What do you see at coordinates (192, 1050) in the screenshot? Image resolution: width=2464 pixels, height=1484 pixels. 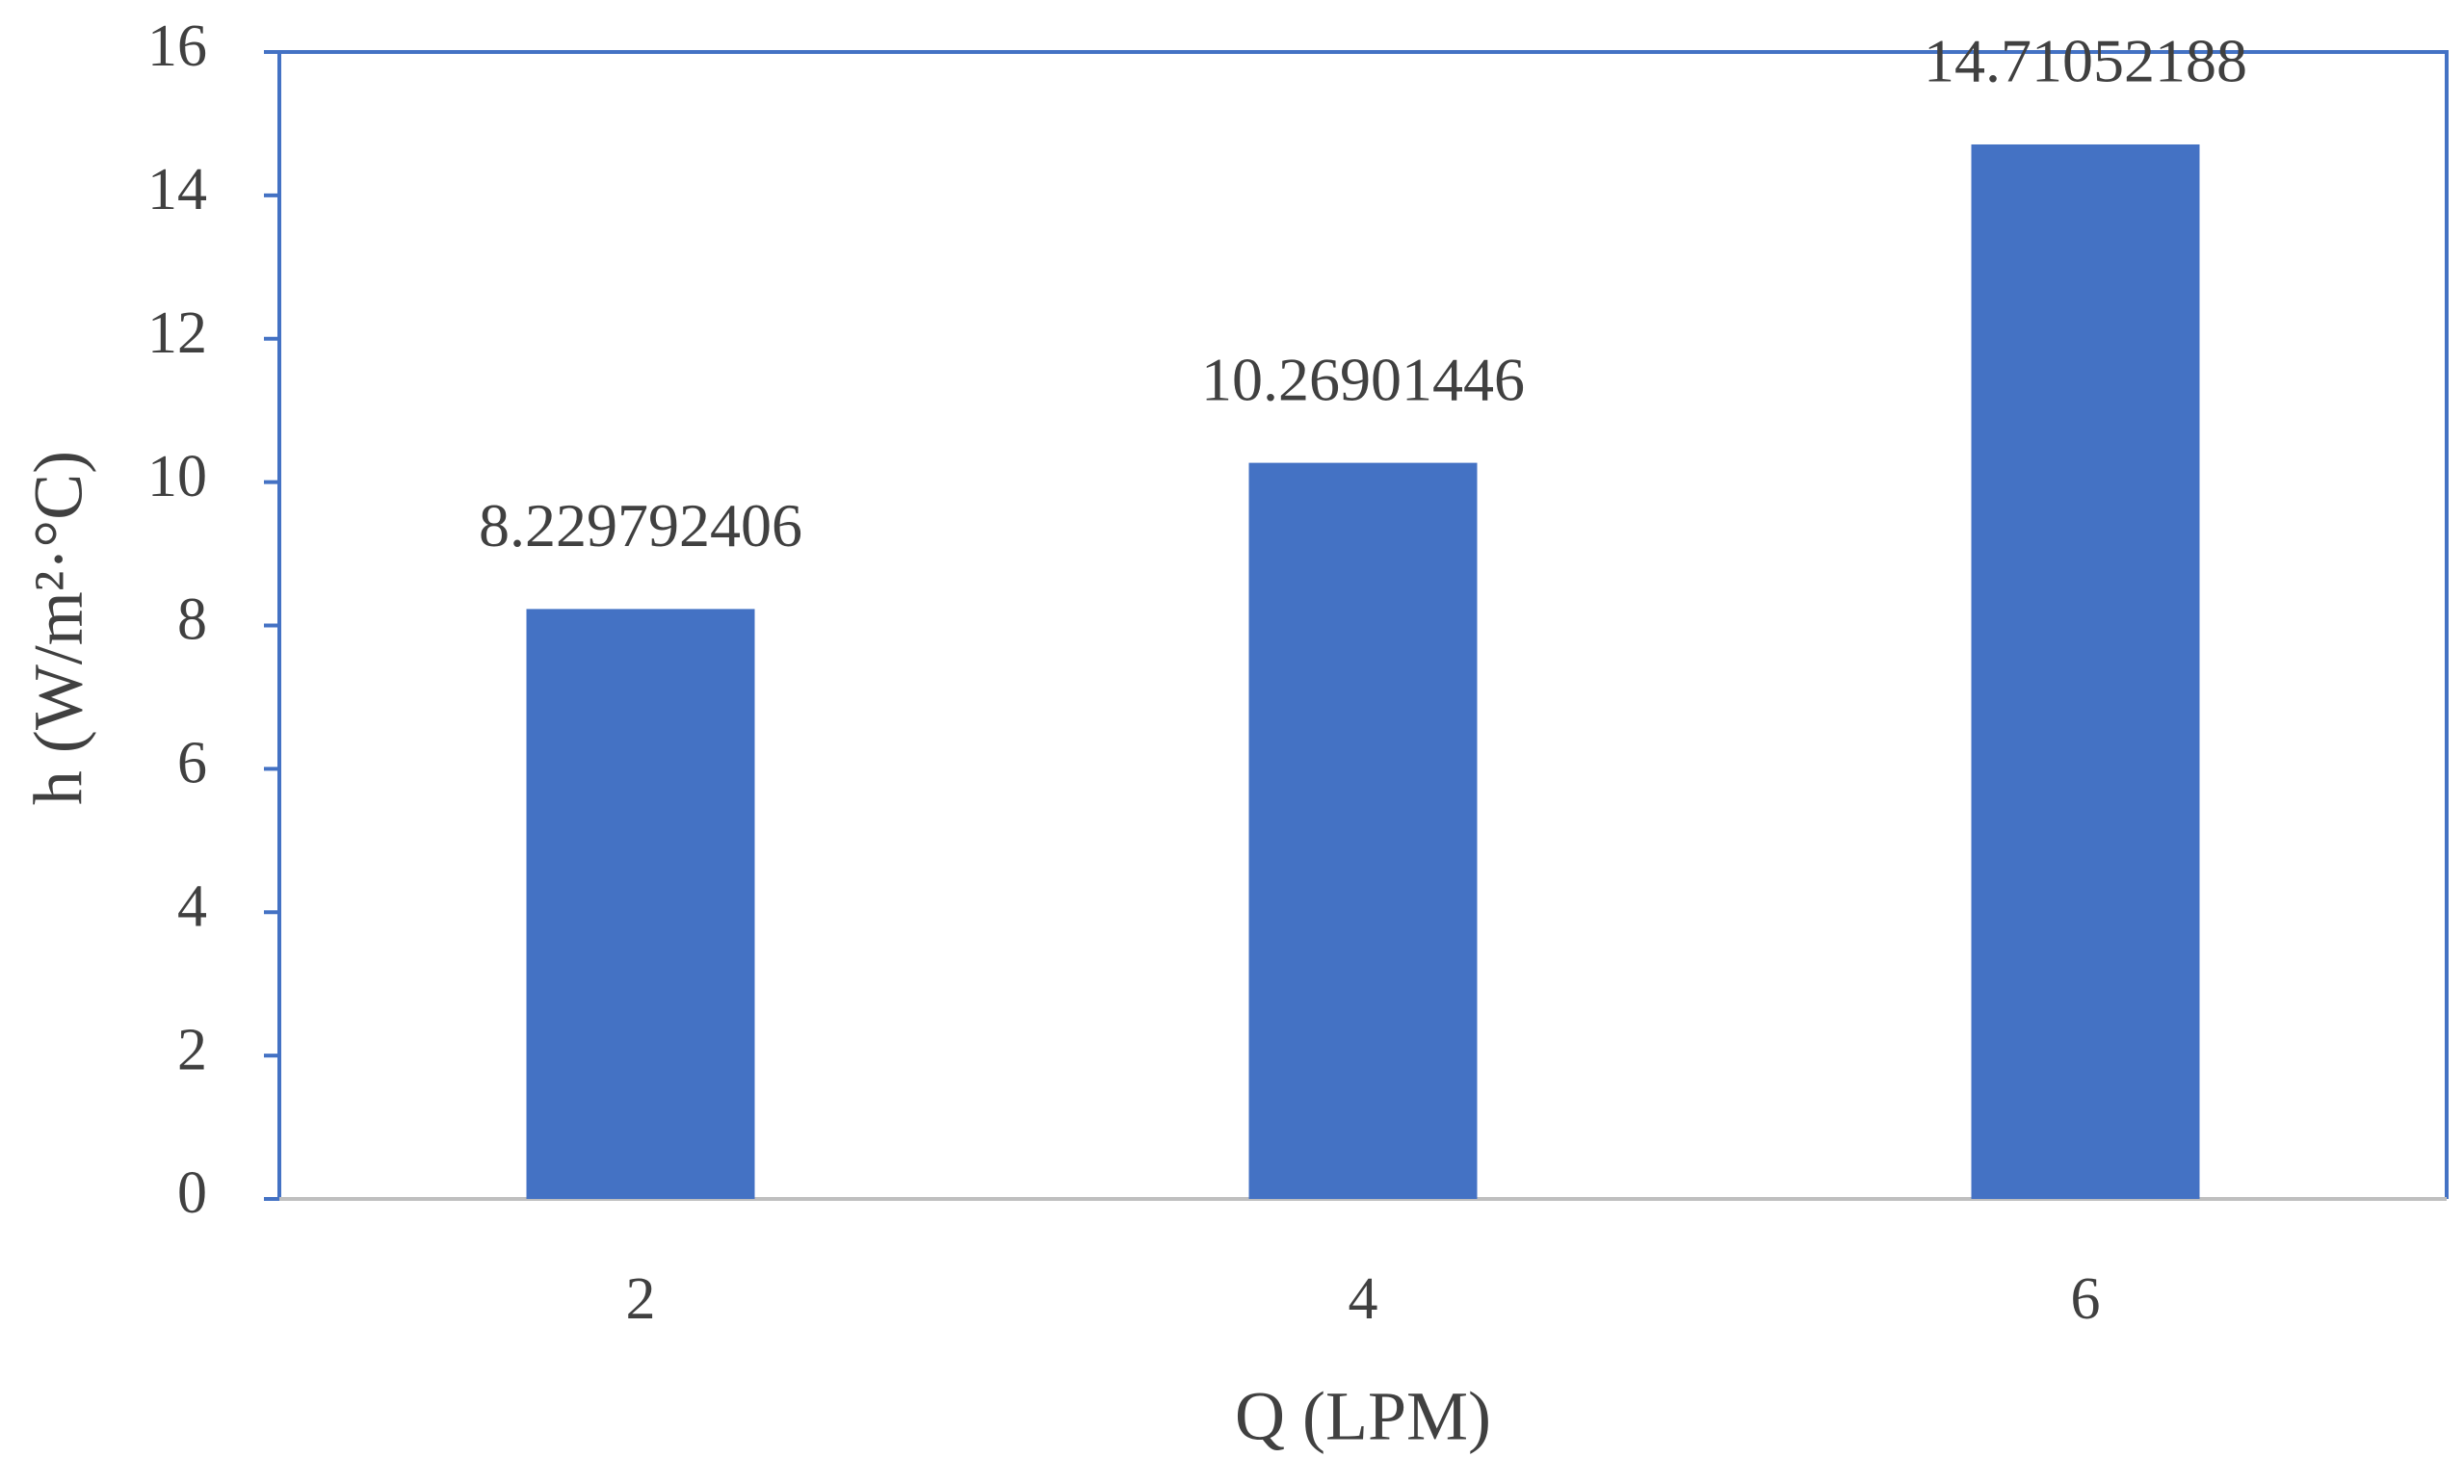 I see `y-tick-label: 2` at bounding box center [192, 1050].